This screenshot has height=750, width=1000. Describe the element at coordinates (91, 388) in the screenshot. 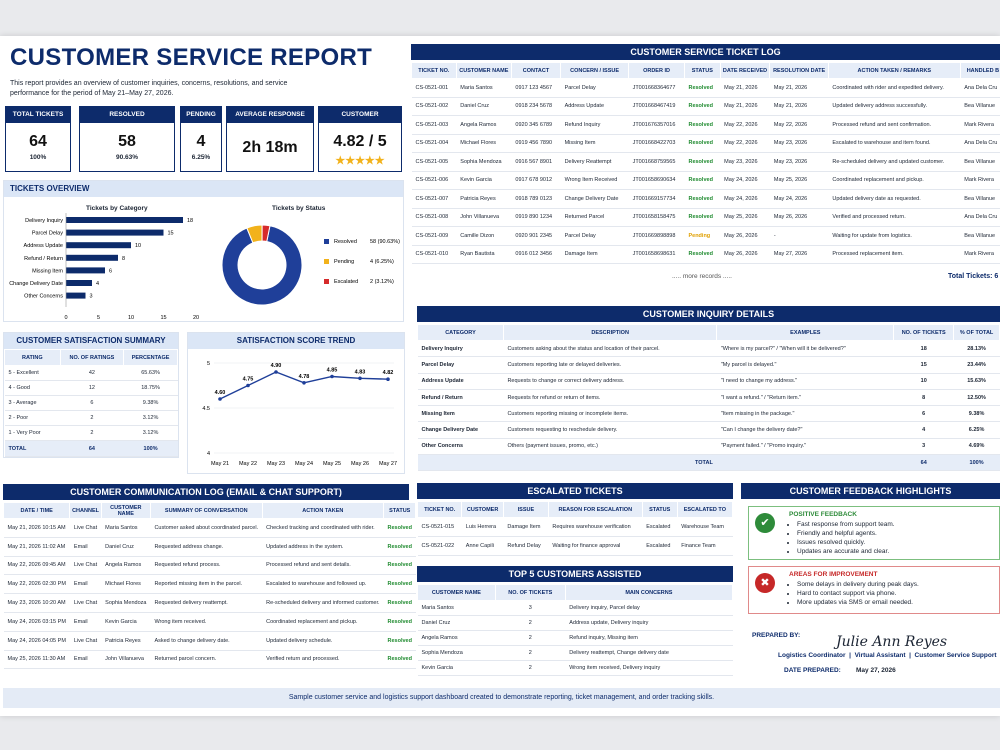

I see `table-row: 4 - Good 12 18.75%` at that location.